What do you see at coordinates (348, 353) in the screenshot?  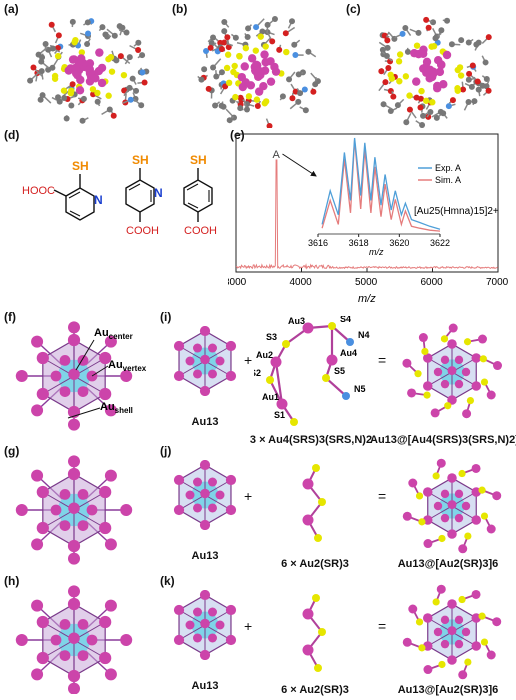 I see `motif-label-5: Au4` at bounding box center [348, 353].